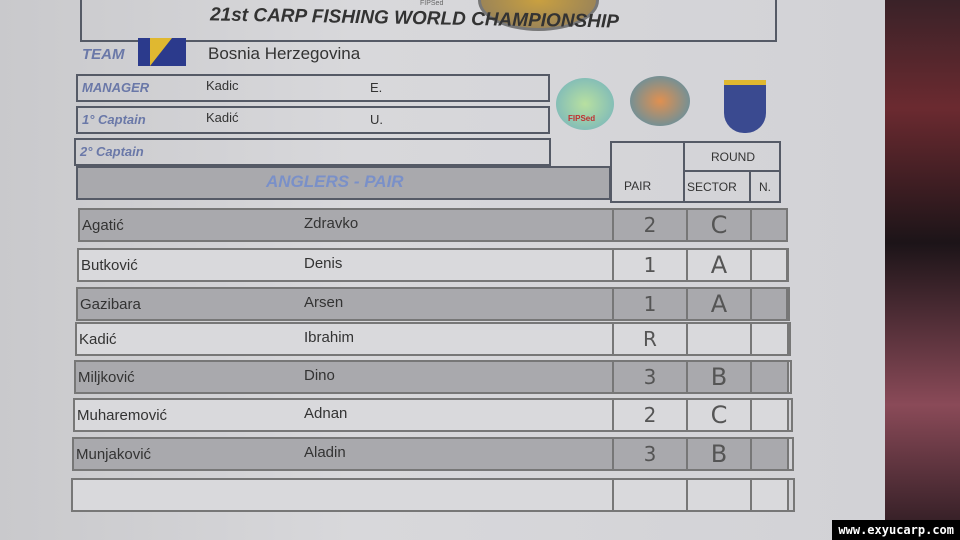 The height and width of the screenshot is (540, 960). Describe the element at coordinates (109, 265) in the screenshot. I see `angler-surname: Butković` at that location.